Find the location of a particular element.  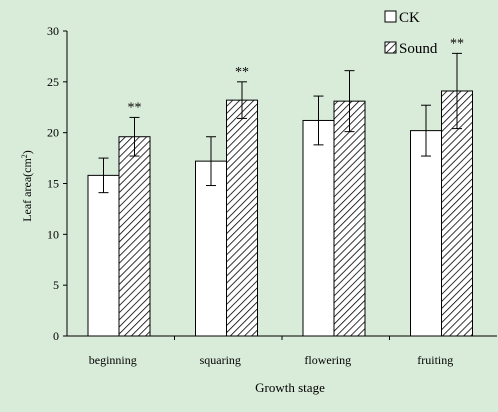

y-tick-label: 20 is located at coordinates (53, 133).